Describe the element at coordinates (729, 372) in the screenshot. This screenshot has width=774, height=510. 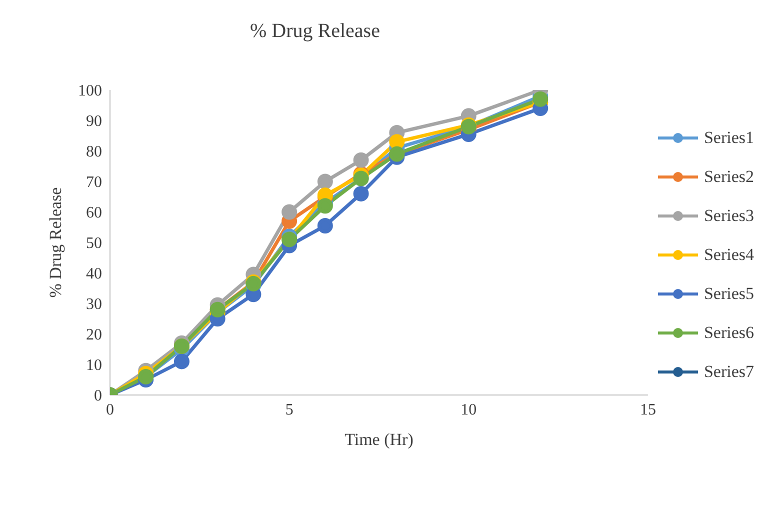
I see `legend-label: Series7` at that location.